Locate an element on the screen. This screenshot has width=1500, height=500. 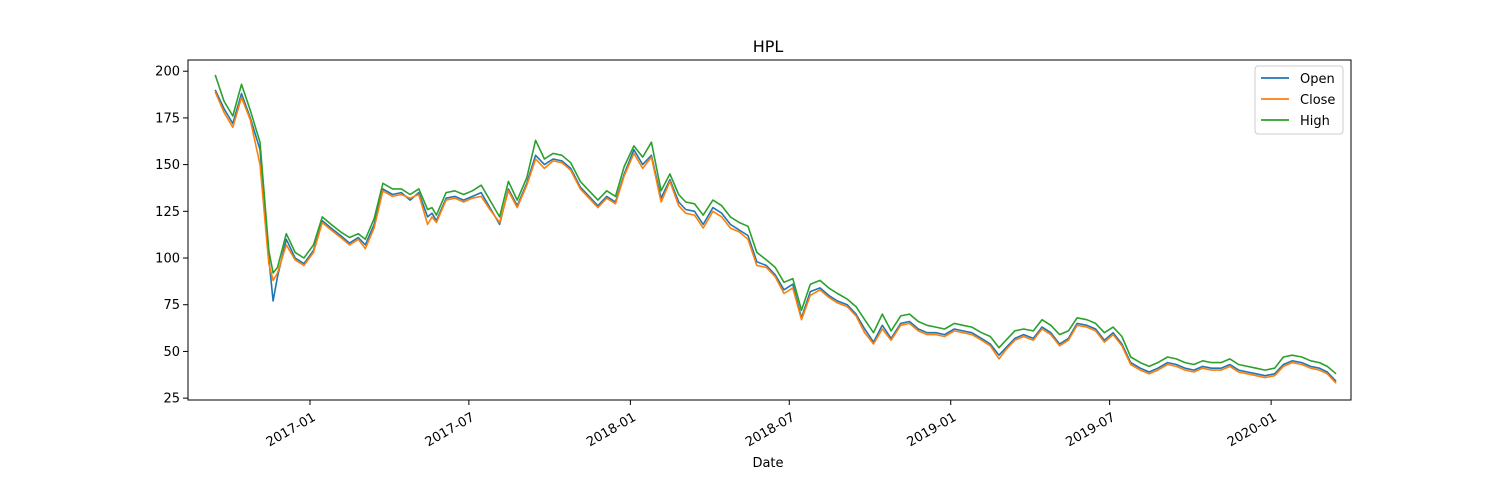
legend-entry-high: High is located at coordinates (1315, 121).